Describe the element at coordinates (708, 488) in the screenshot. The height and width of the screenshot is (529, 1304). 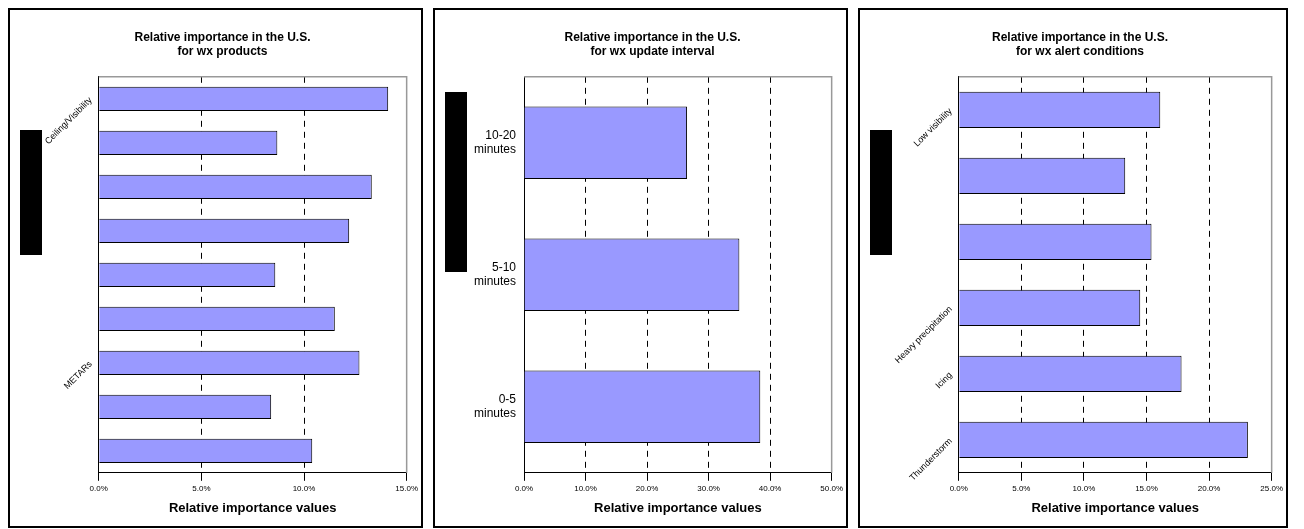
I see `x-tick-label: 30.0%` at that location.